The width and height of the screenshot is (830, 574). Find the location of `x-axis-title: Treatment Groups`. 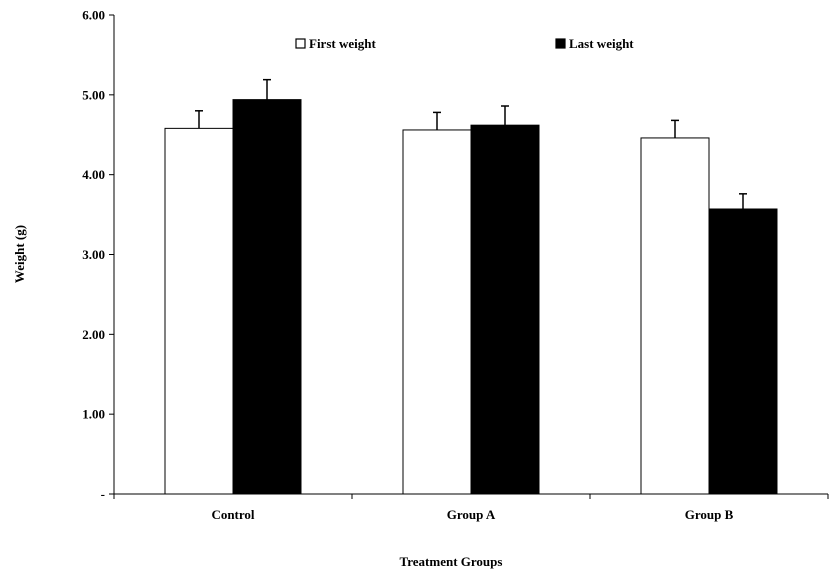

x-axis-title: Treatment Groups is located at coordinates (451, 561).